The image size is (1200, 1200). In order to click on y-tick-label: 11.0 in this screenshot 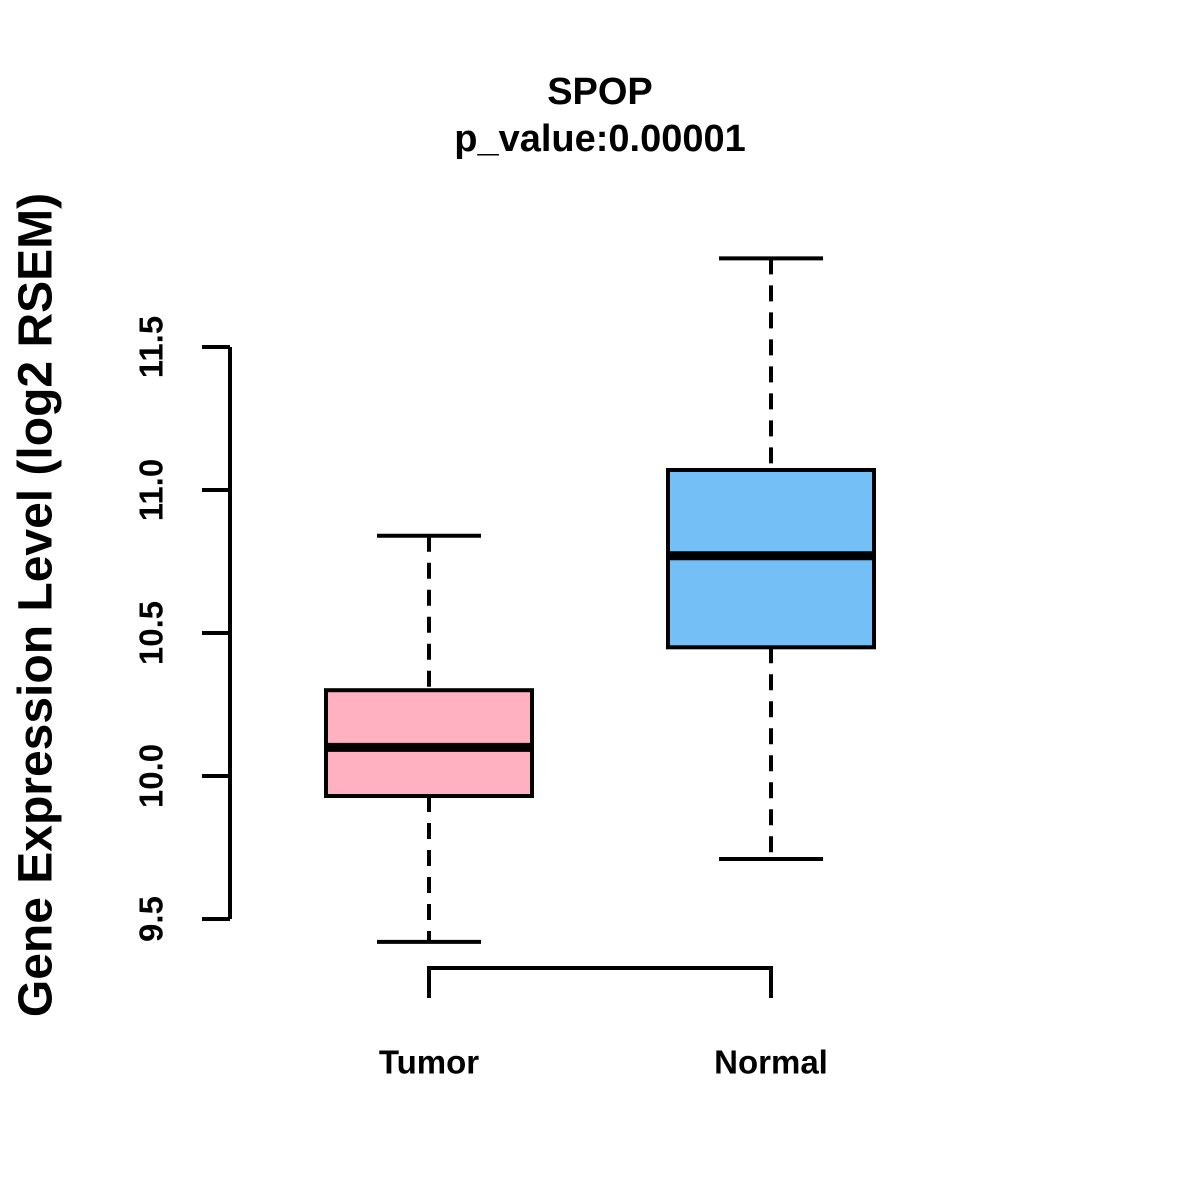, I will do `click(151, 490)`.